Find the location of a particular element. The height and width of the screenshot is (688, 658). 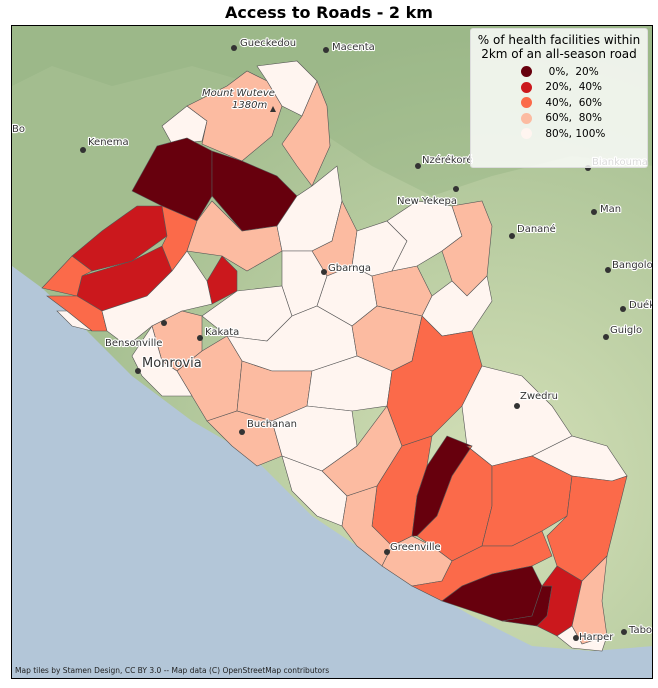

legend-label: 0%, 20% is located at coordinates (570, 71).